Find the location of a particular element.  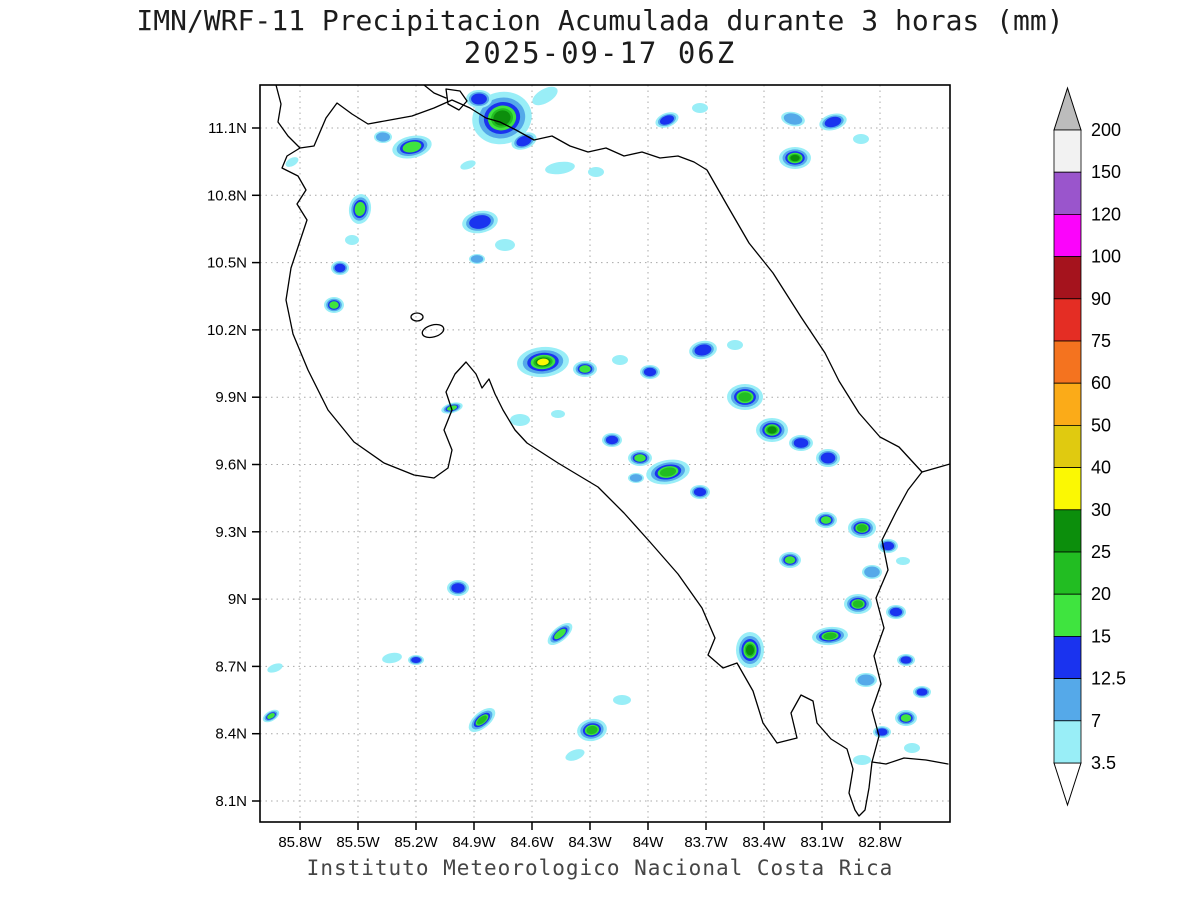

x-tick-label: 83.1W is located at coordinates (822, 842).